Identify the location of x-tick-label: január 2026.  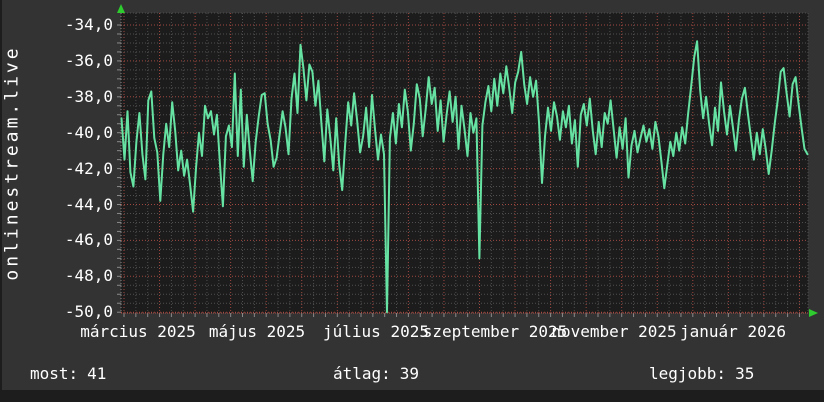
(733, 331).